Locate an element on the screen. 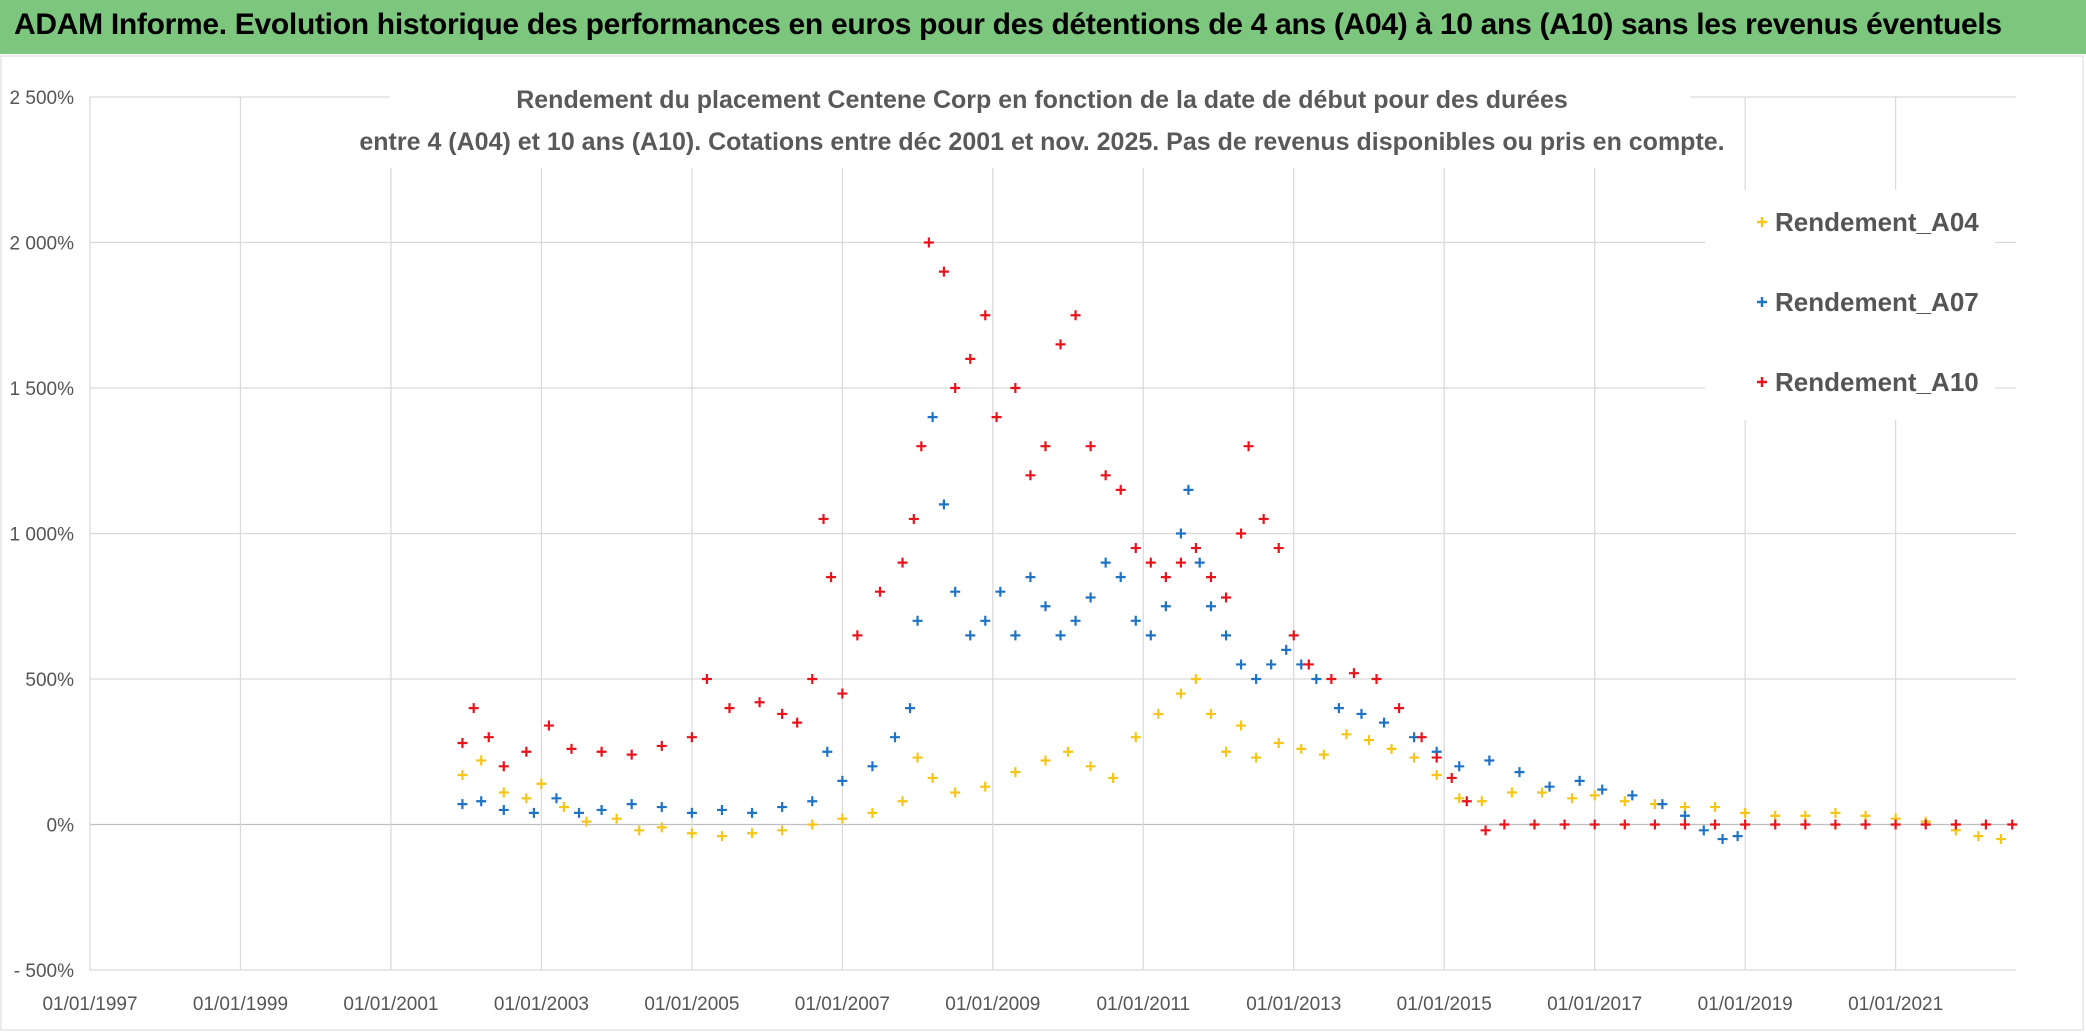  x-tick-label: 01/01/2001 is located at coordinates (390, 1004).